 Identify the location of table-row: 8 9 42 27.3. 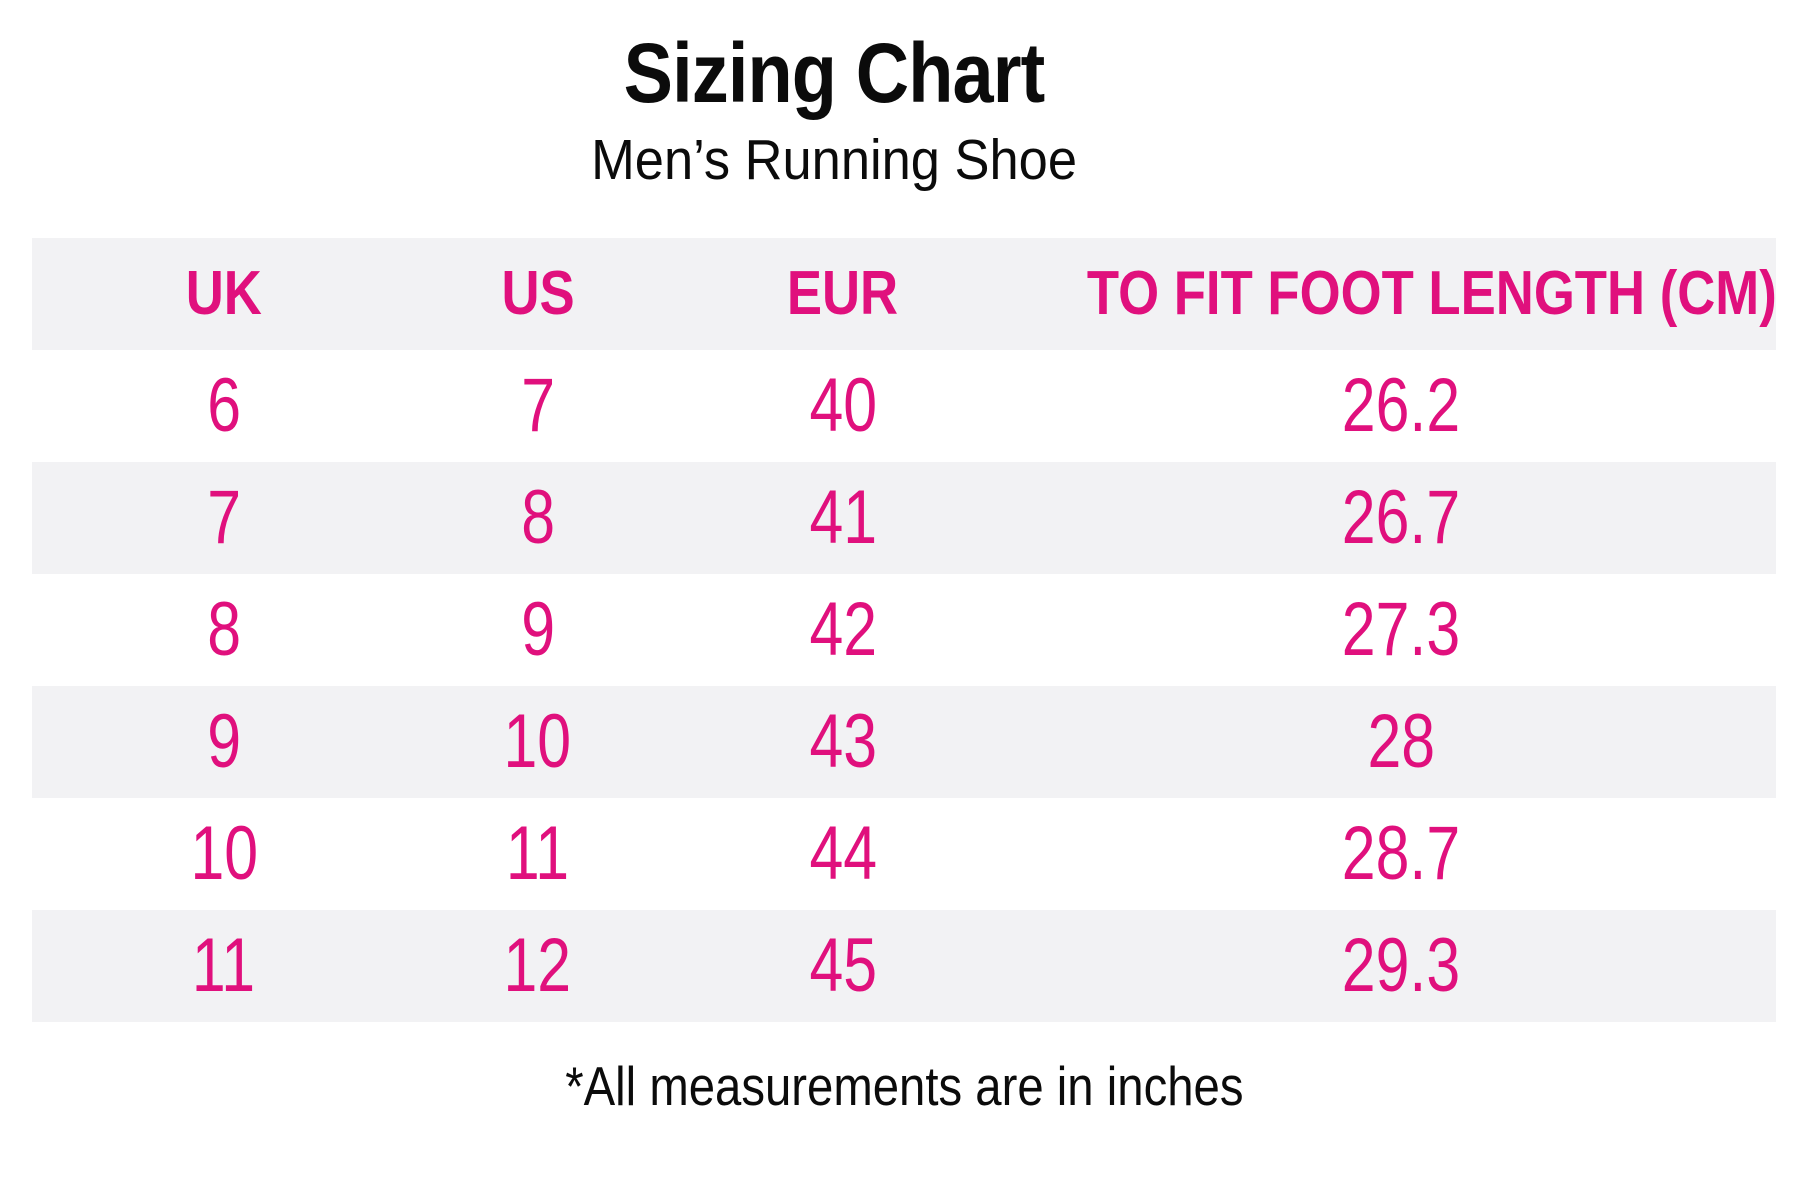
(904, 630).